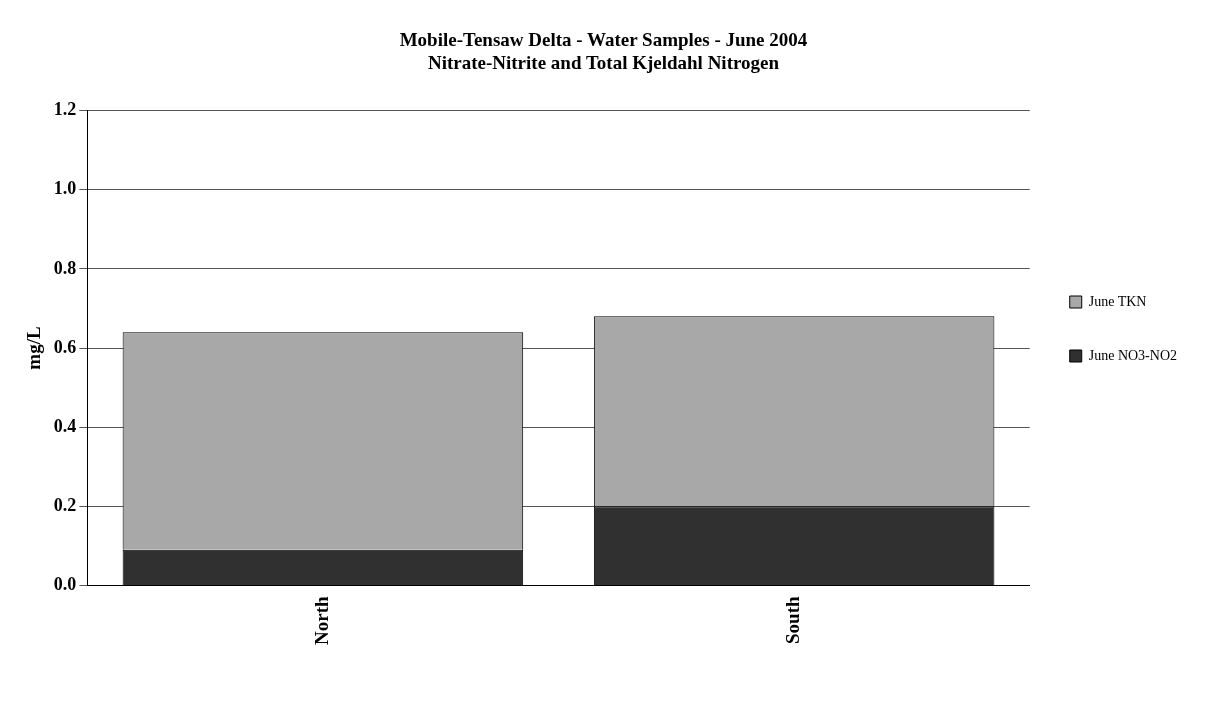 The height and width of the screenshot is (728, 1227). I want to click on y-tick-label: 0.6, so click(65, 346).